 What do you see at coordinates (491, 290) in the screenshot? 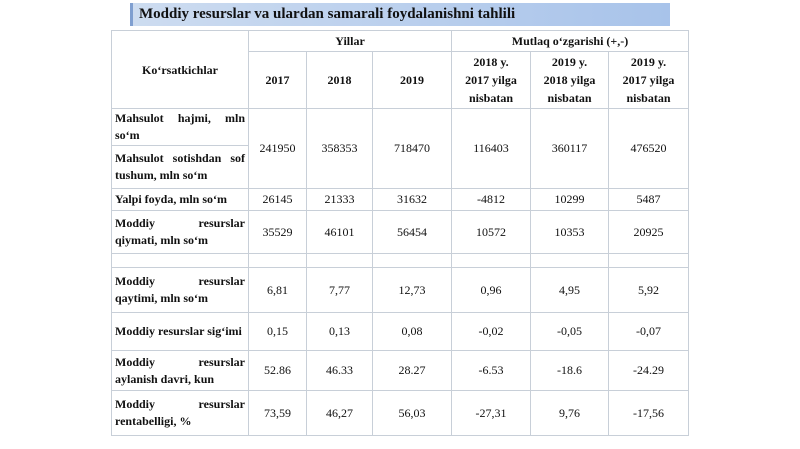
I see `value-cell: 0,96` at bounding box center [491, 290].